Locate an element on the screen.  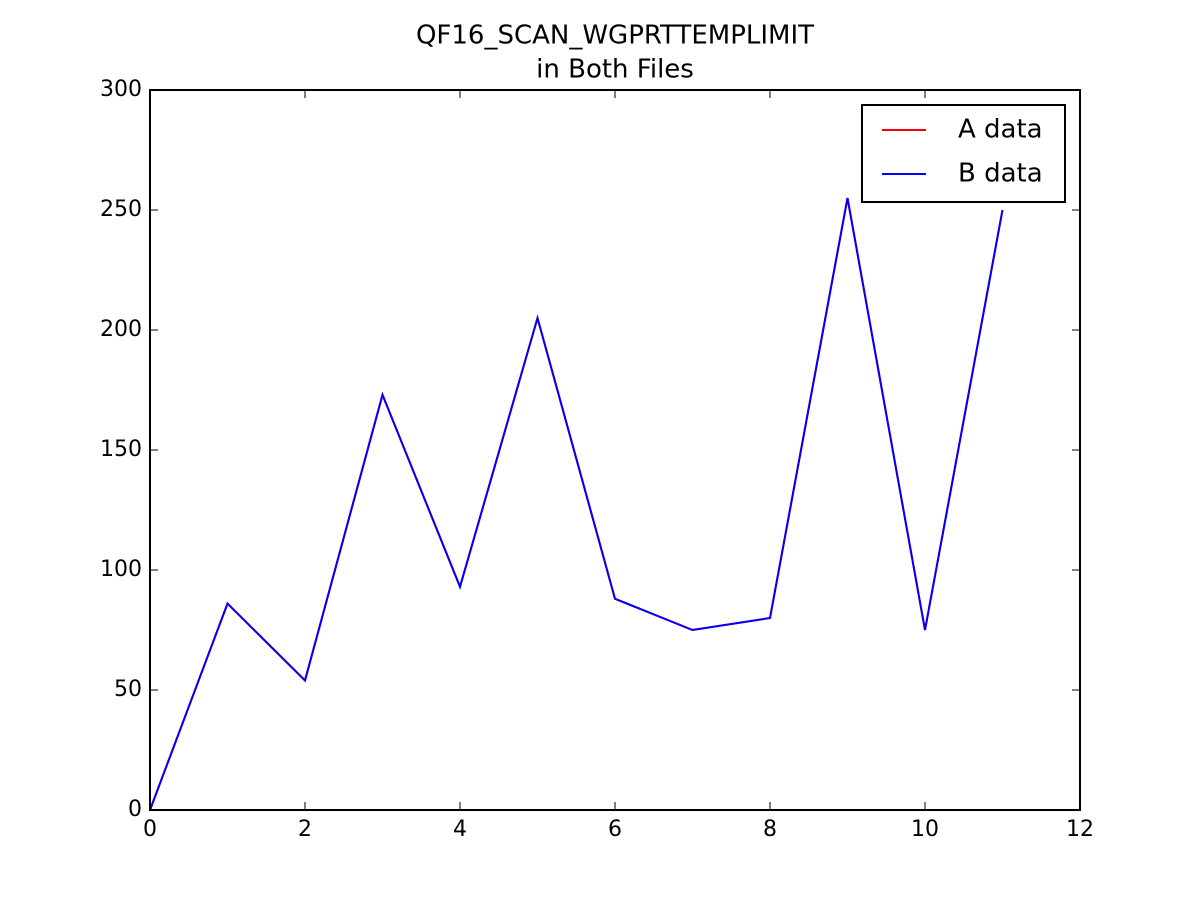
y-tick-label: 300 is located at coordinates (121, 89).